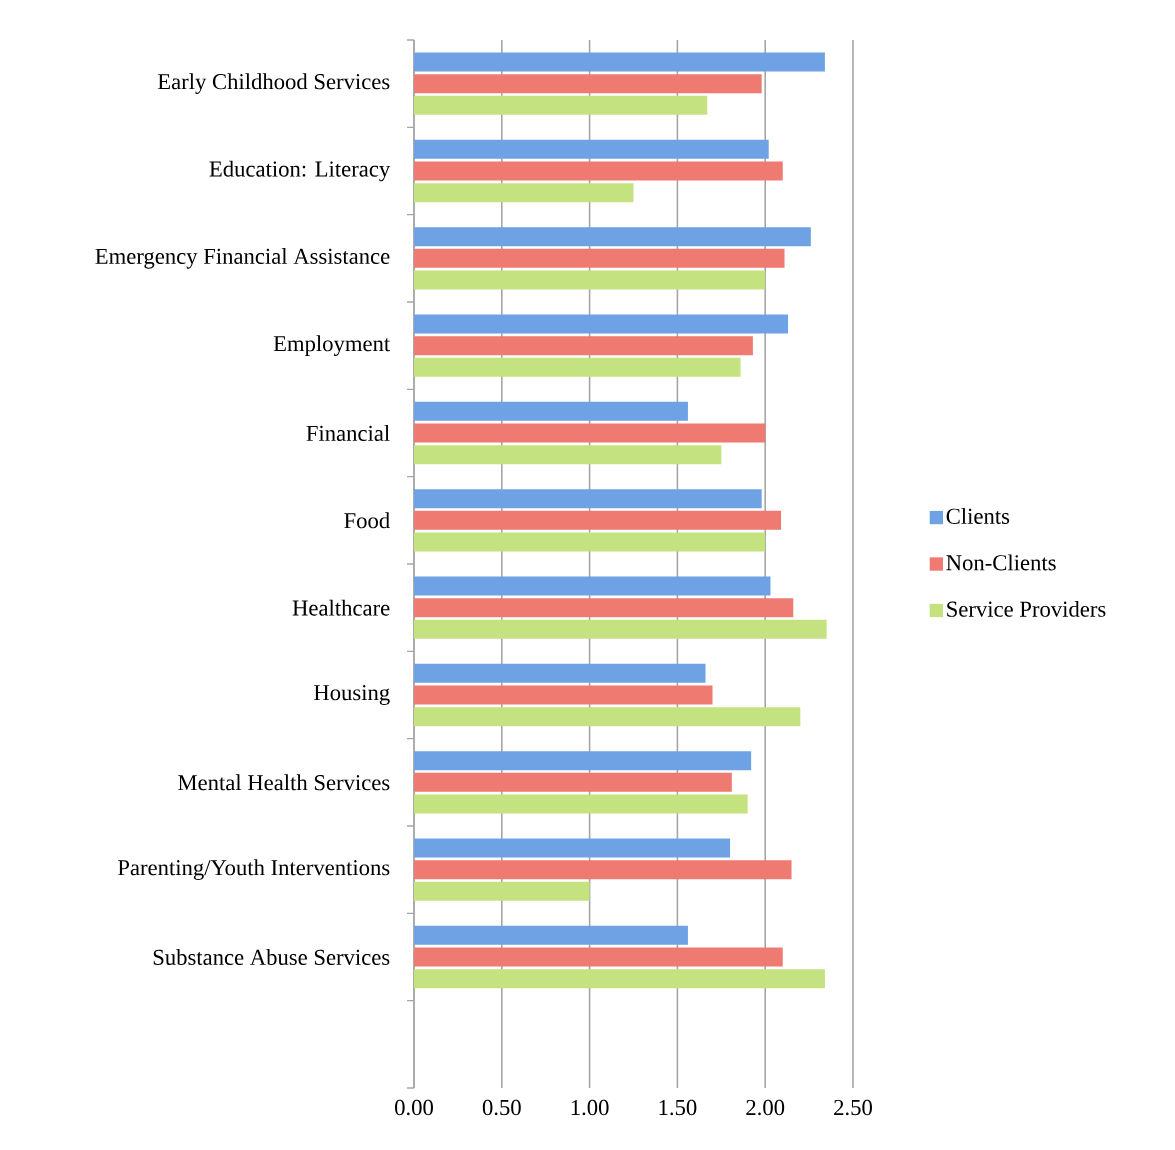 The image size is (1175, 1150). What do you see at coordinates (414, 1107) in the screenshot?
I see `x-tick-label: 0.00` at bounding box center [414, 1107].